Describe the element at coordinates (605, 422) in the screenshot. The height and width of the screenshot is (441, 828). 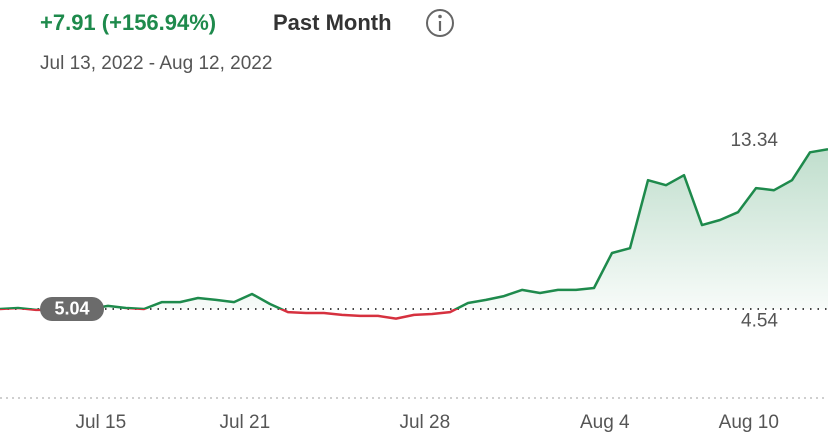
I see `x-tick-label: Aug 4` at that location.